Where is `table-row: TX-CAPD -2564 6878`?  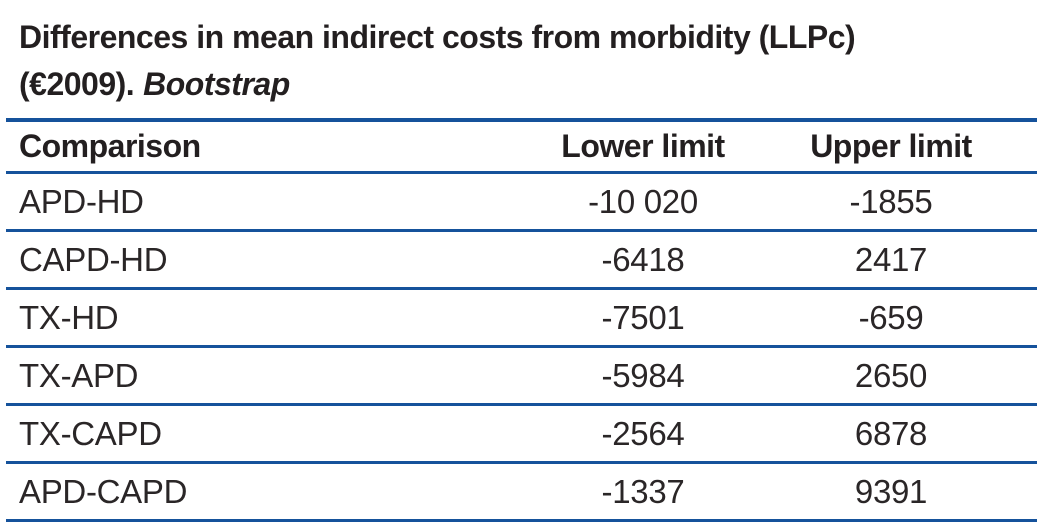
table-row: TX-CAPD -2564 6878 is located at coordinates (521, 434).